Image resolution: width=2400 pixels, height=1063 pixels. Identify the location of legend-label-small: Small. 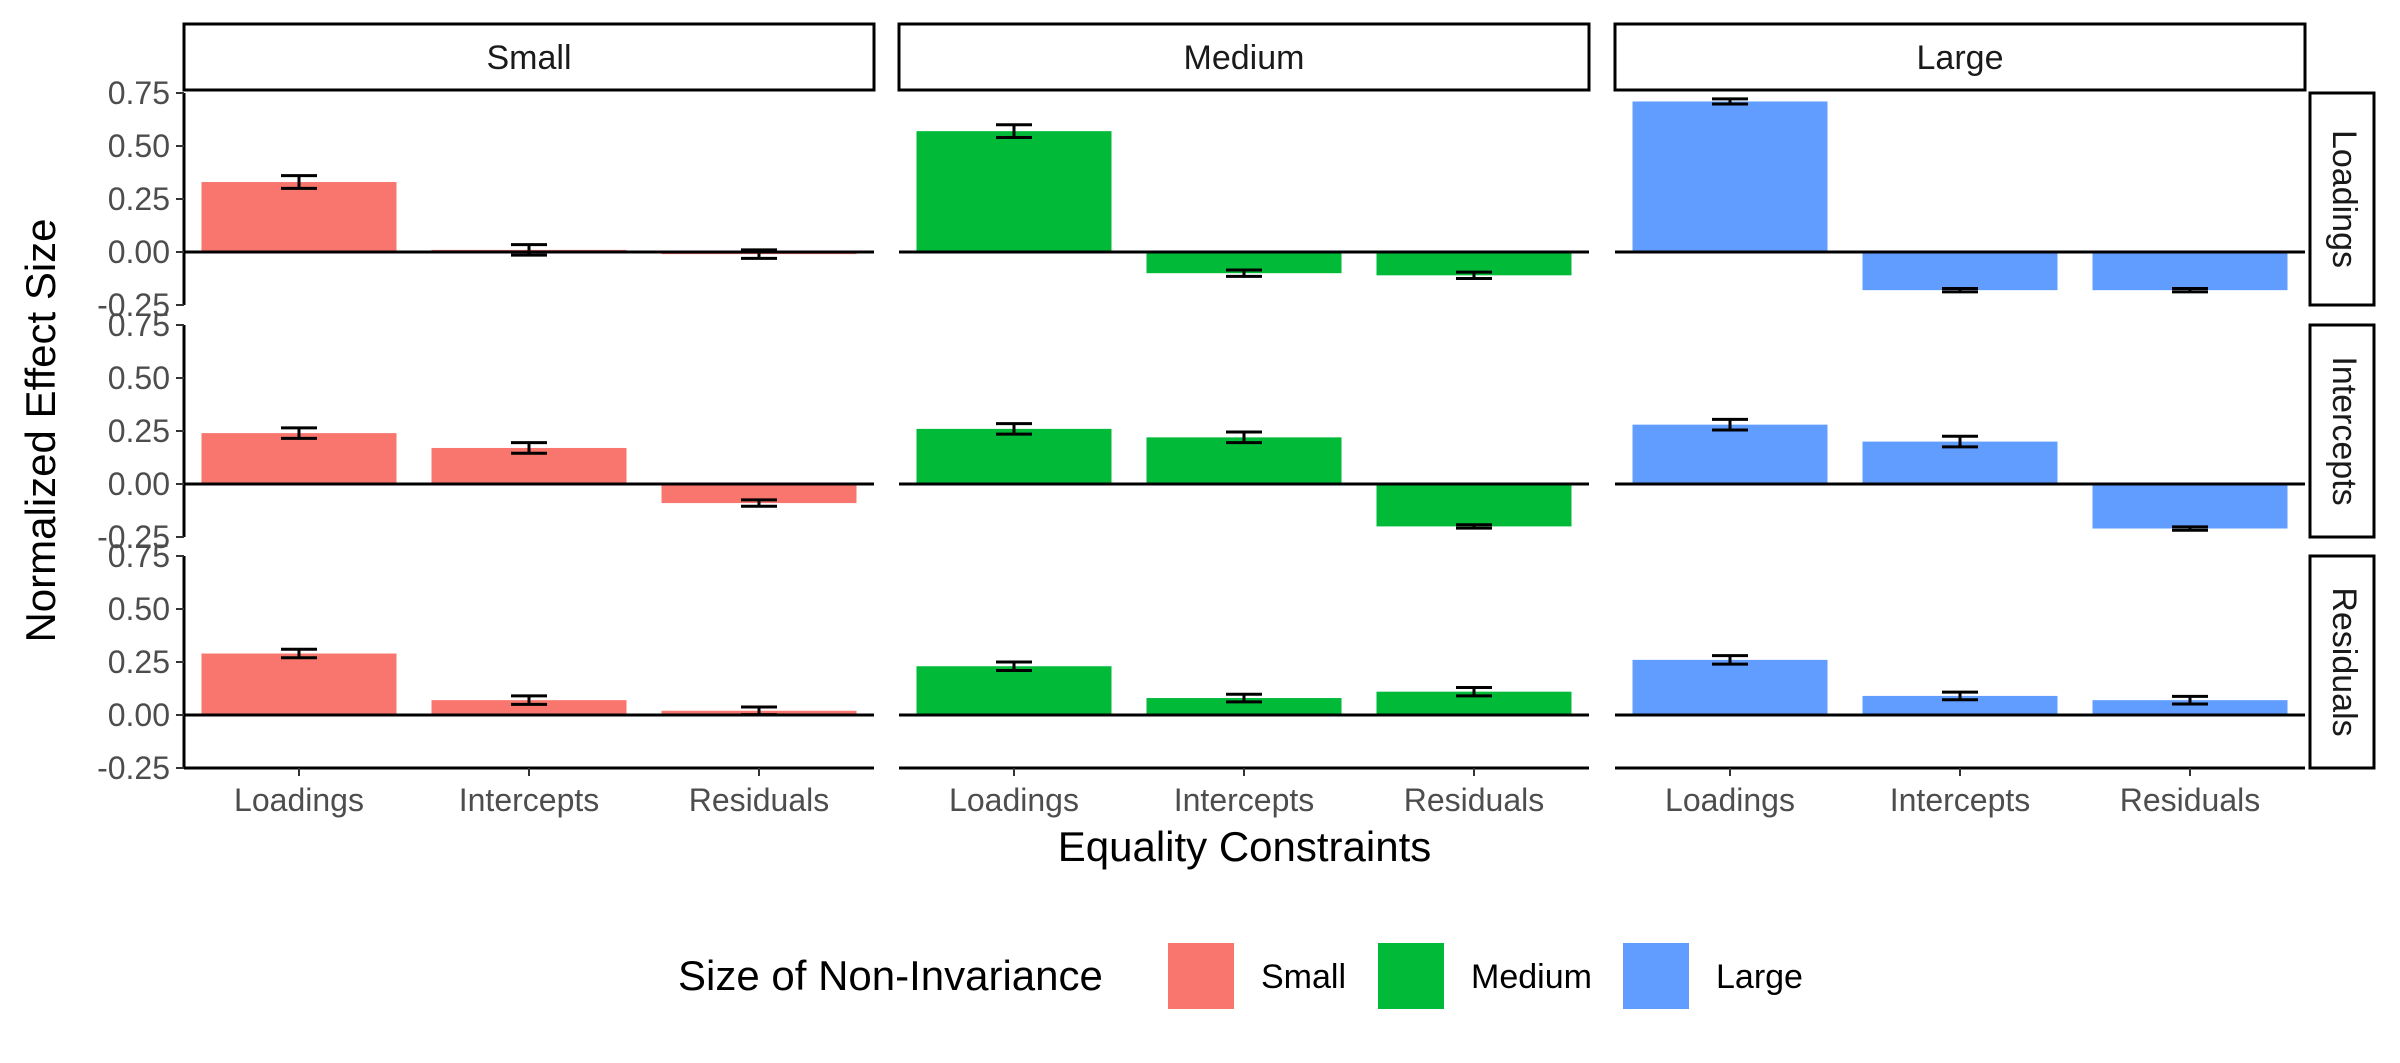
(1303, 977).